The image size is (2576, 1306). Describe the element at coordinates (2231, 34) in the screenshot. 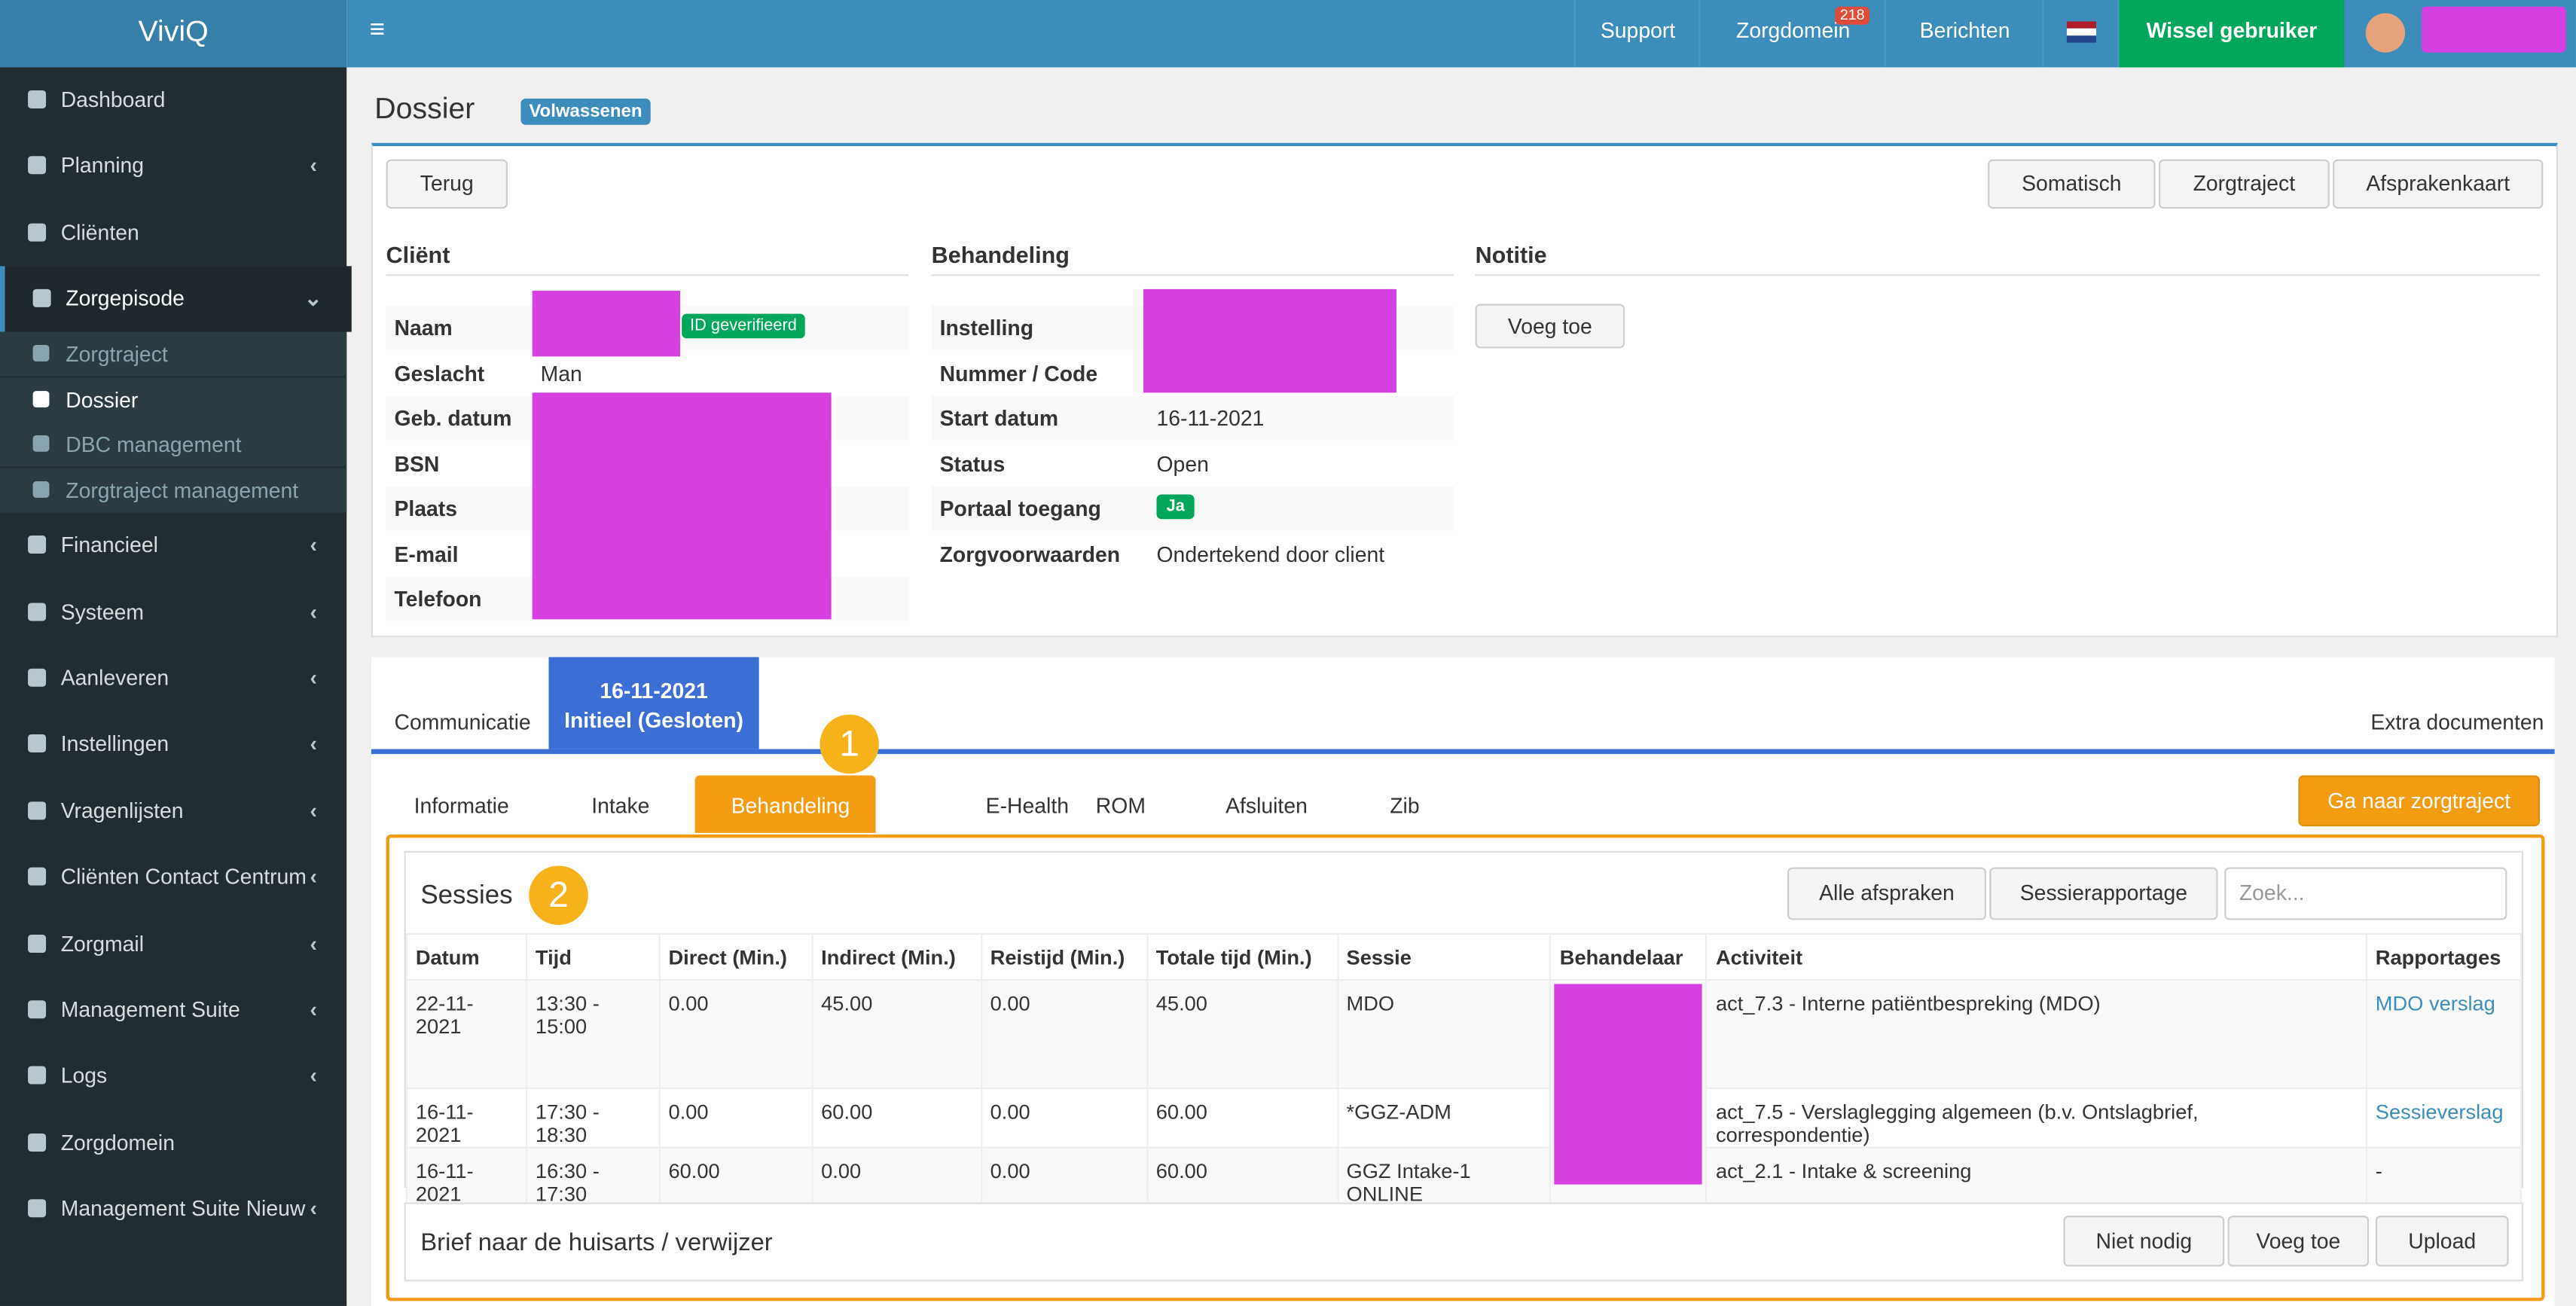

I see `switch-user: Wissel gebruiker` at that location.